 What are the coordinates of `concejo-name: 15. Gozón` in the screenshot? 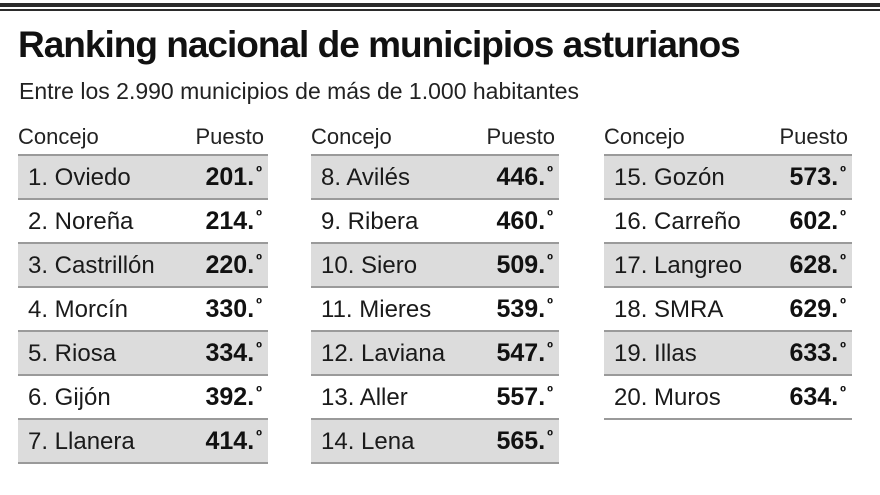 It's located at (669, 177).